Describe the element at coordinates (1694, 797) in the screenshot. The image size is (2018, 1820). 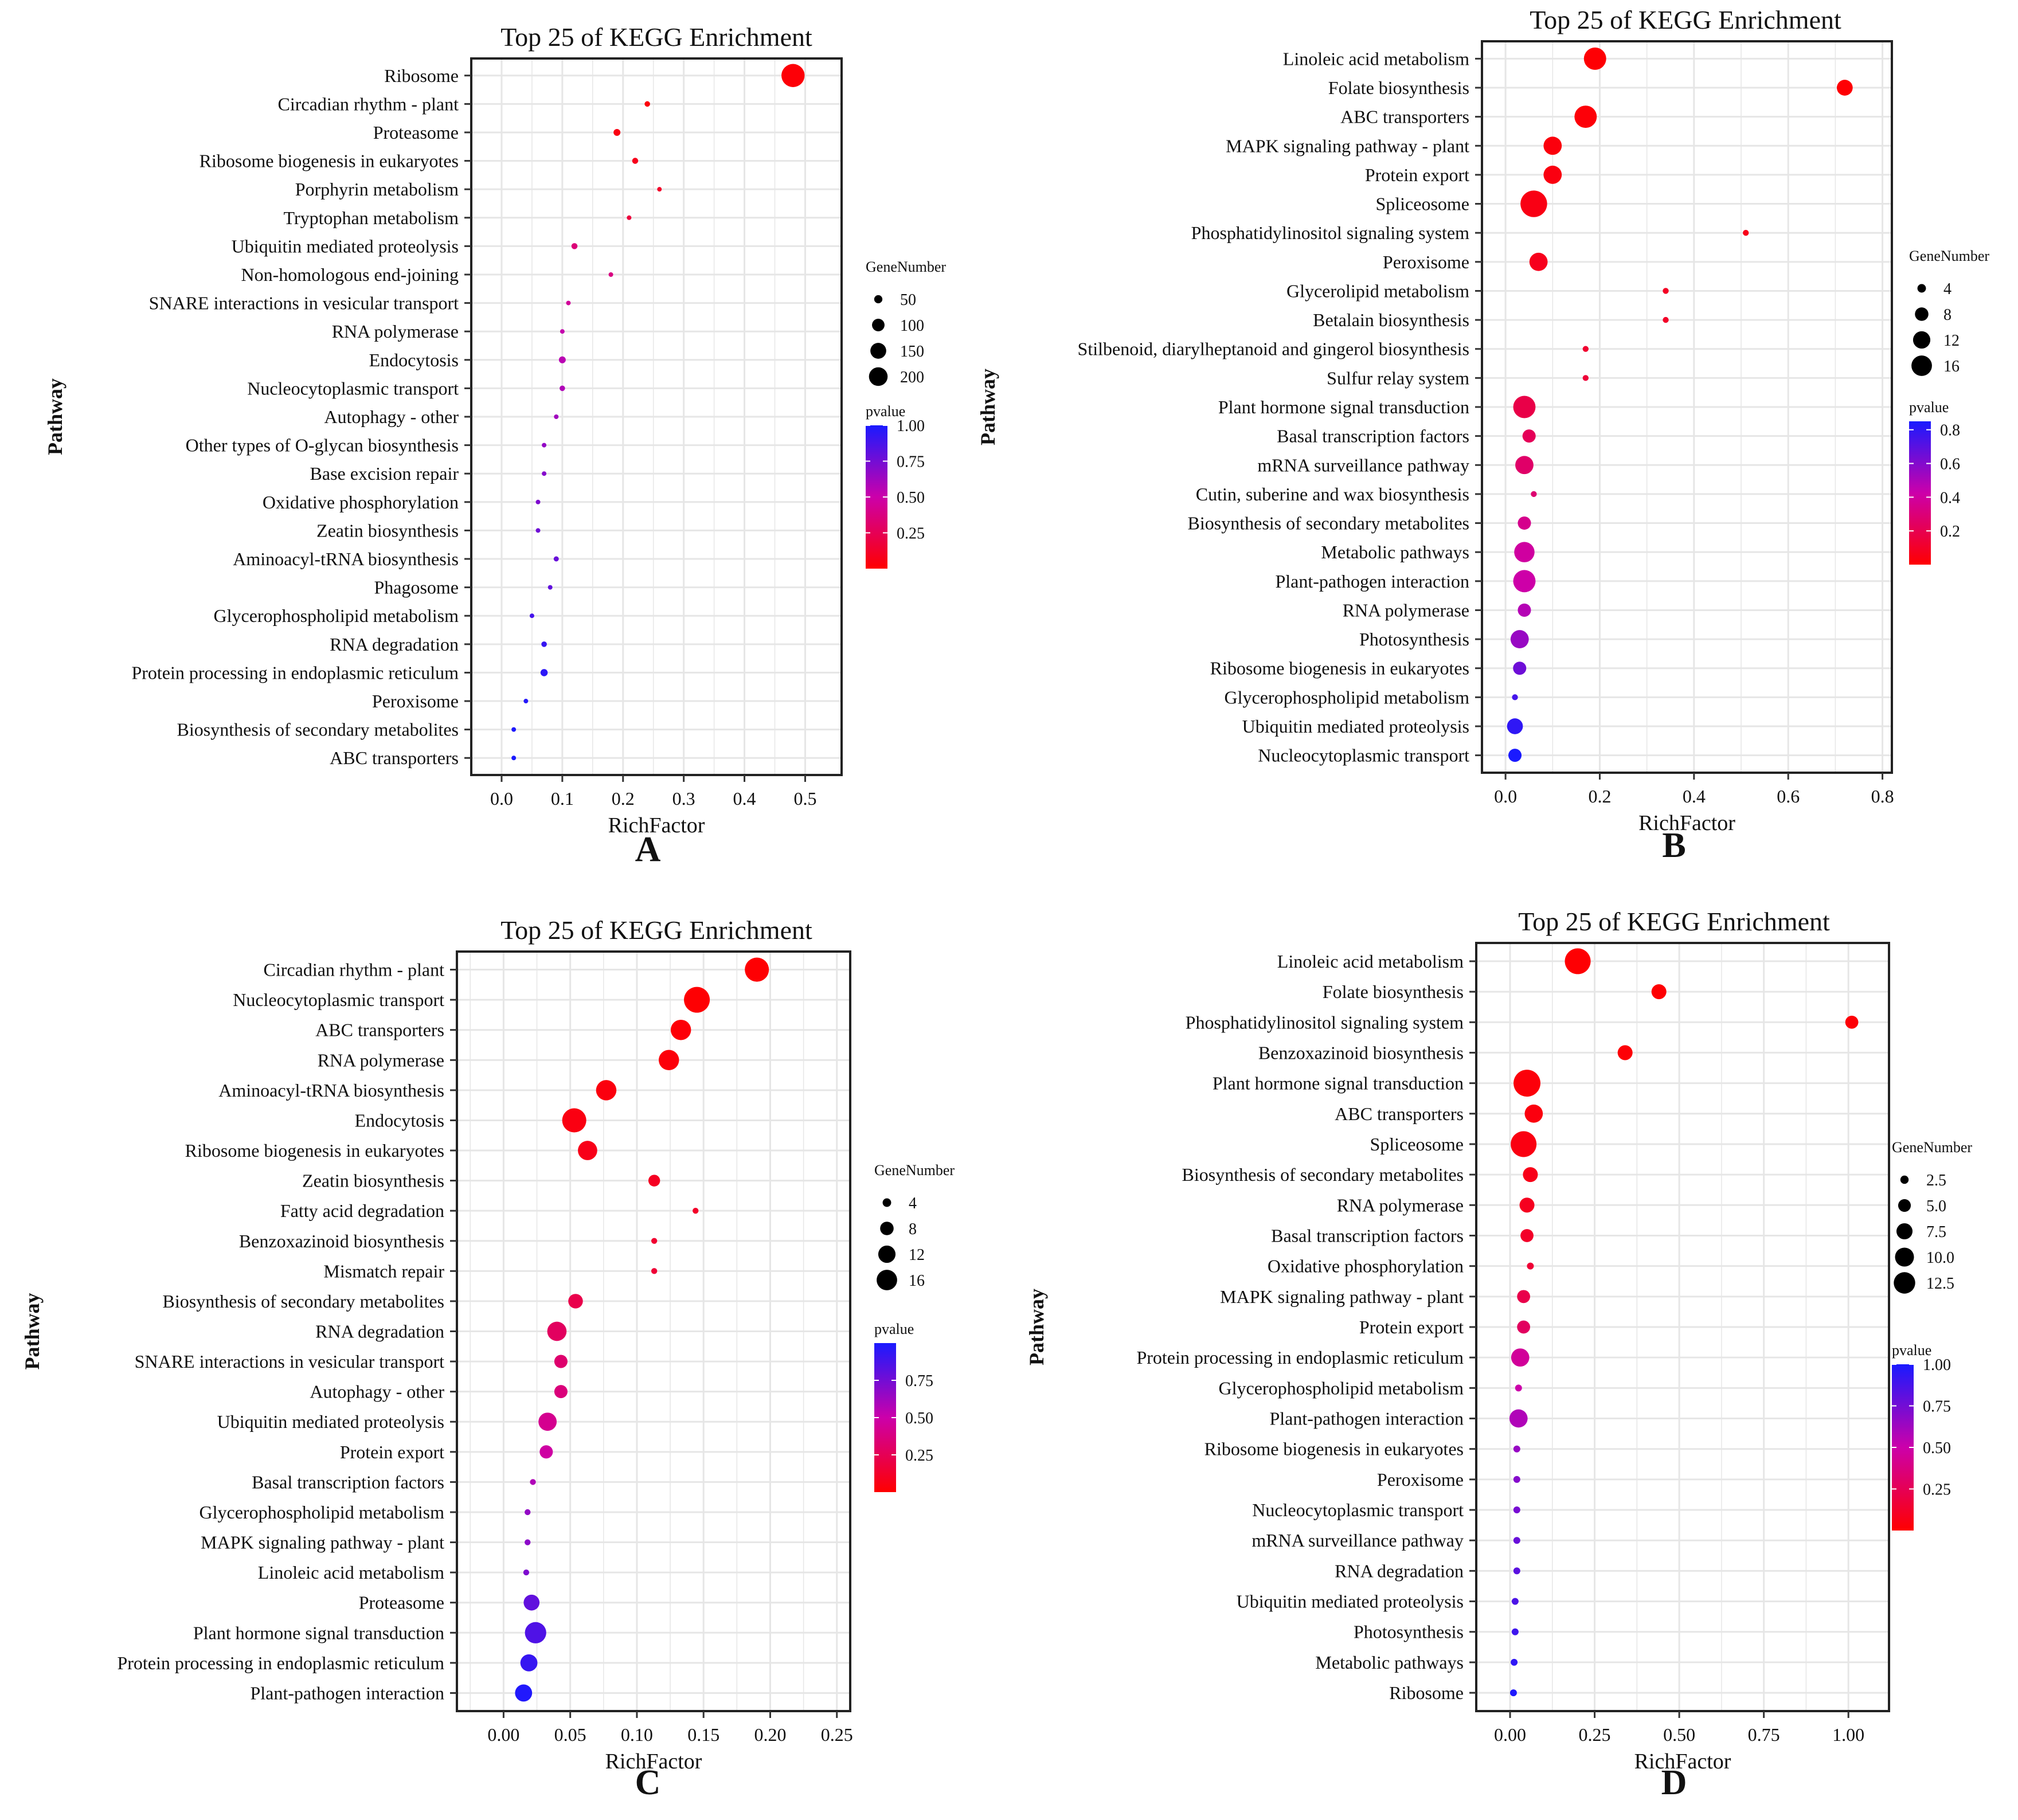
I see `x-tick-label: 0.4` at that location.